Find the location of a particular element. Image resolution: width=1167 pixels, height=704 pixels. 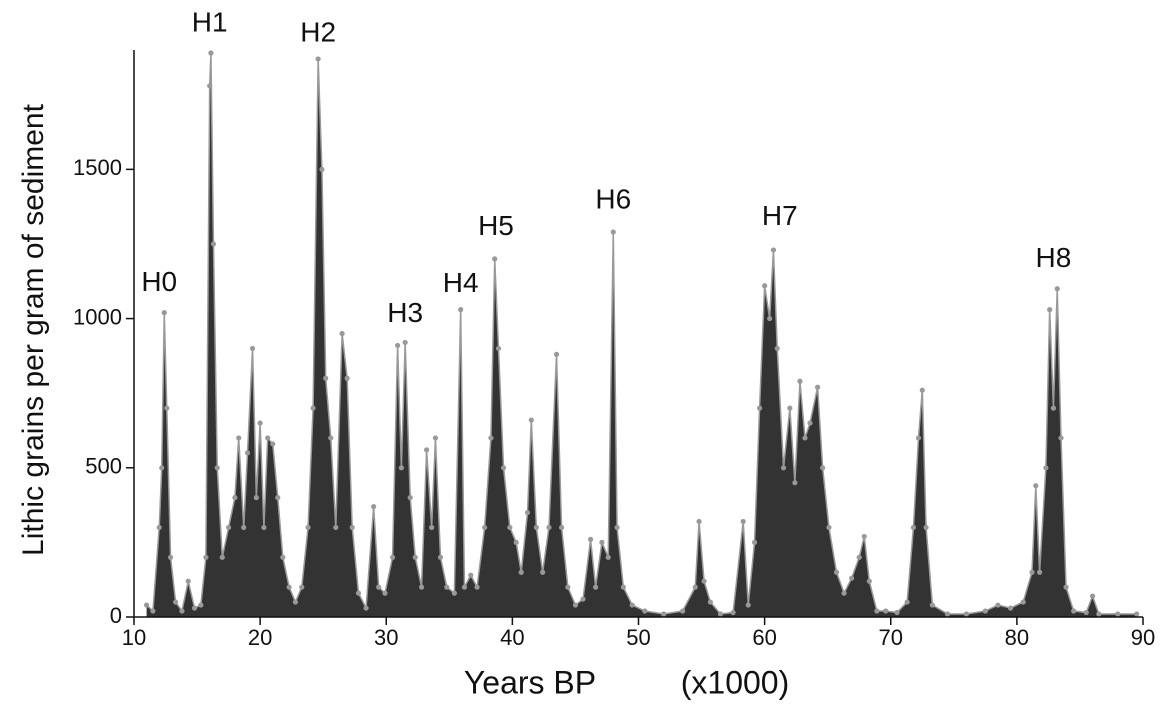

annotation: H5 is located at coordinates (496, 225).